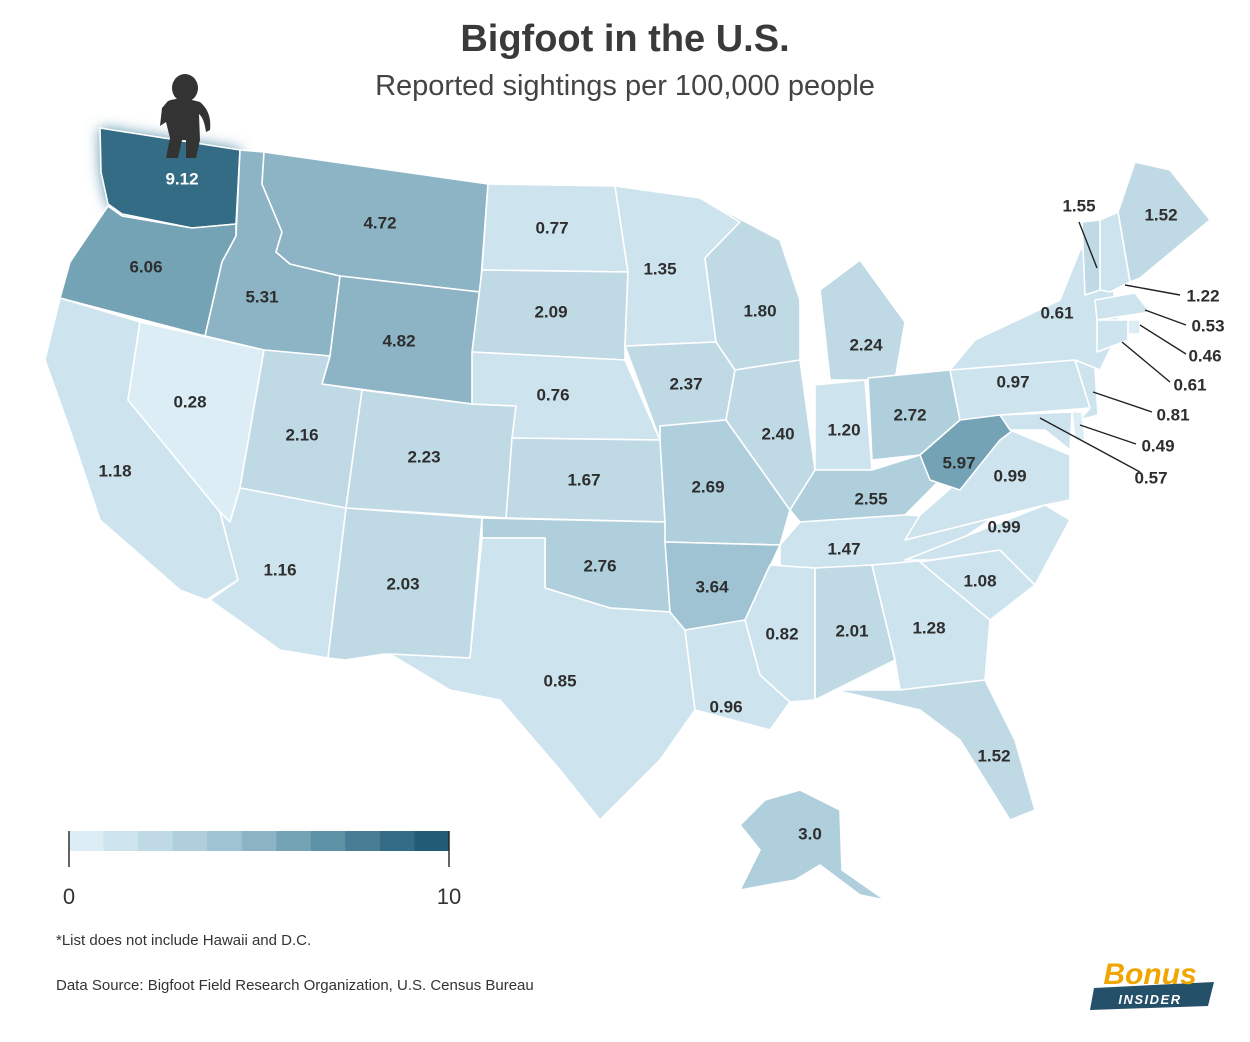 The height and width of the screenshot is (1042, 1250). Describe the element at coordinates (659, 268) in the screenshot. I see `state-value-mn: 1.35` at that location.